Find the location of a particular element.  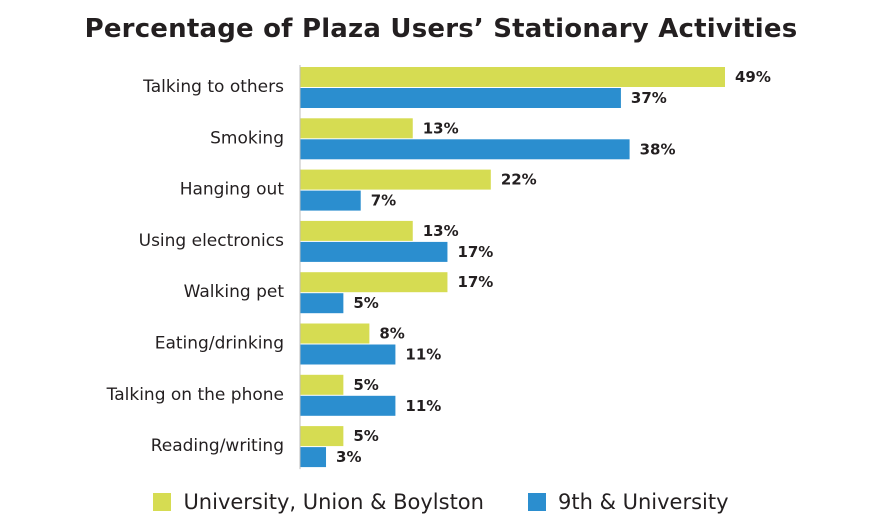

legend-label-series-2: 9th & University is located at coordinates (643, 502).